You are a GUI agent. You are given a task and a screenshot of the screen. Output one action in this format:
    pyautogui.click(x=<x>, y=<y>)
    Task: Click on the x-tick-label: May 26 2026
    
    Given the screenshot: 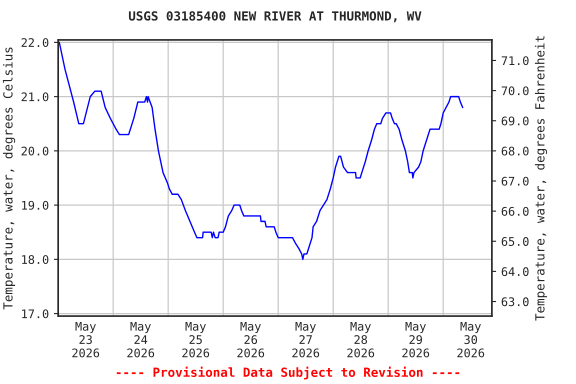 What is the action you would take?
    pyautogui.click(x=250, y=340)
    